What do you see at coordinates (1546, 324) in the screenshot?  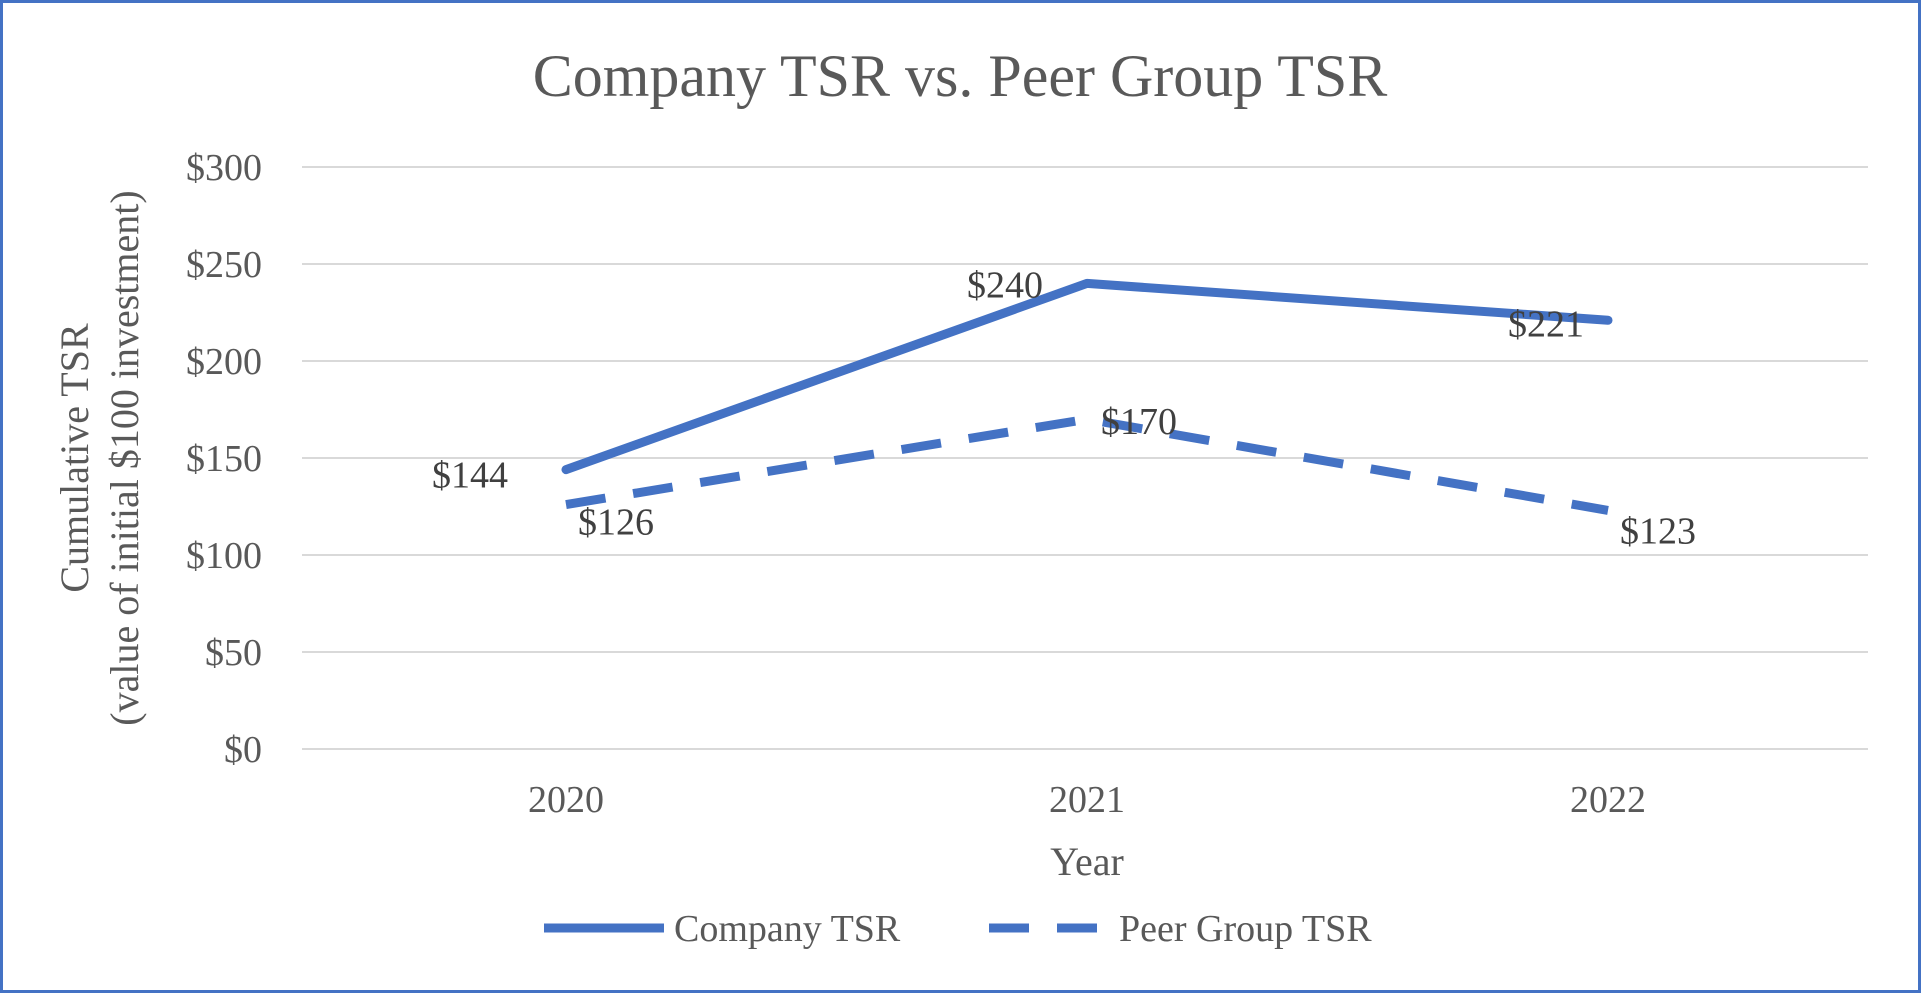 I see `company-data-label: $221` at bounding box center [1546, 324].